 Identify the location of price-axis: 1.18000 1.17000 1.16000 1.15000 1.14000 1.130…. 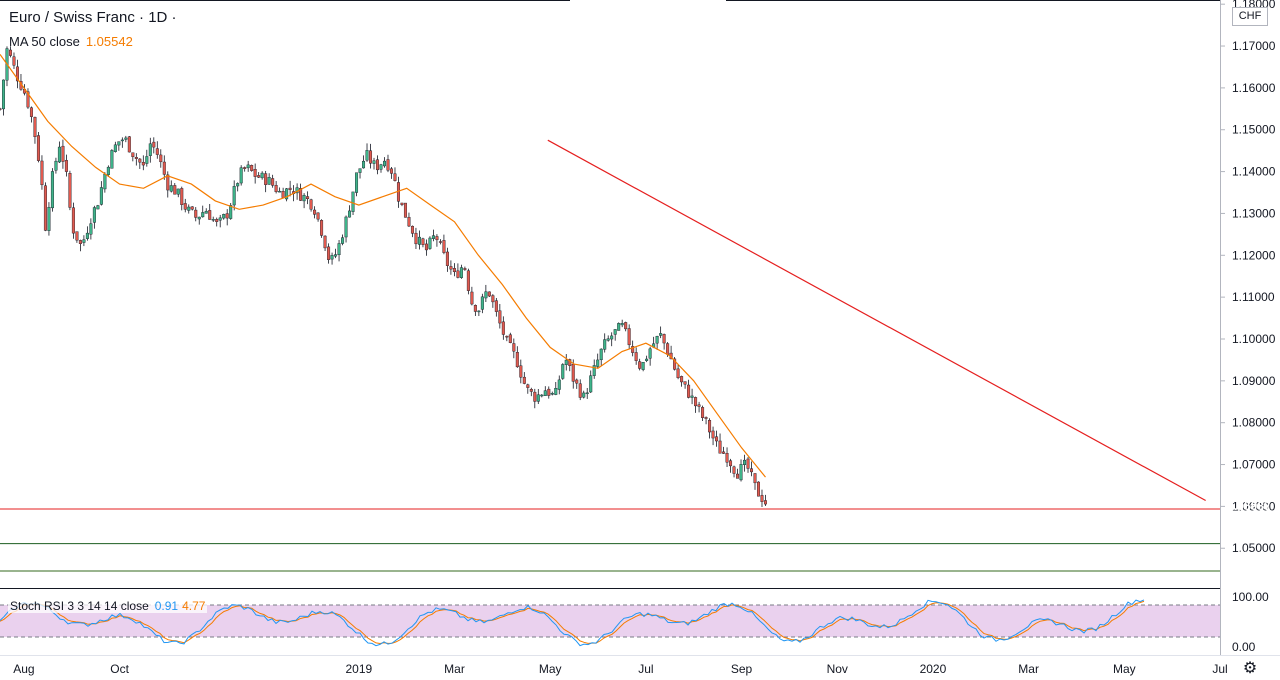
(1248, 277).